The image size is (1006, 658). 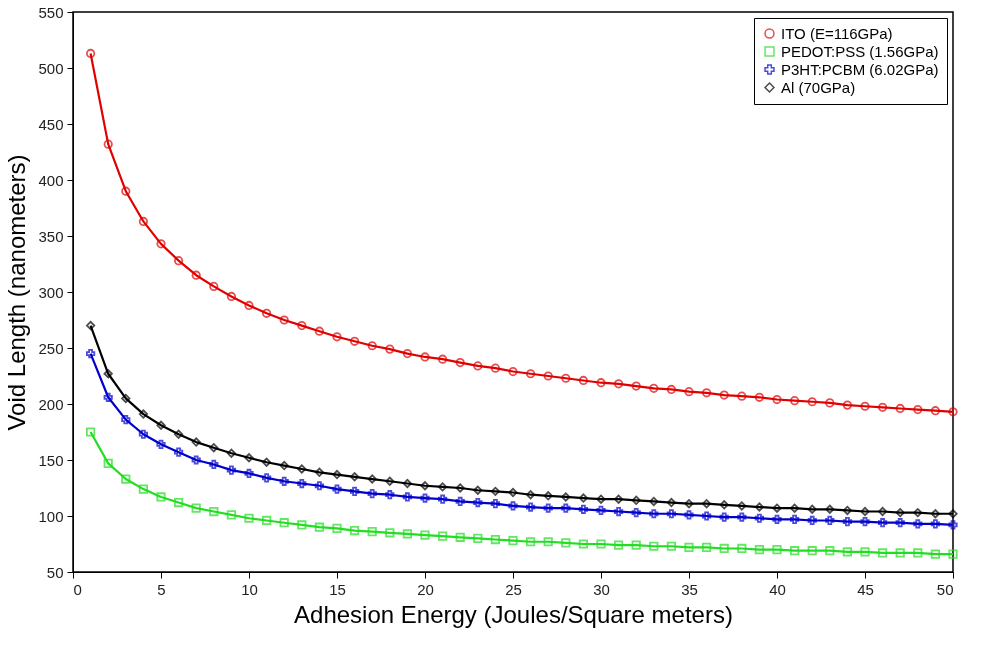 What do you see at coordinates (249, 589) in the screenshot?
I see `x-tick-label: 10` at bounding box center [249, 589].